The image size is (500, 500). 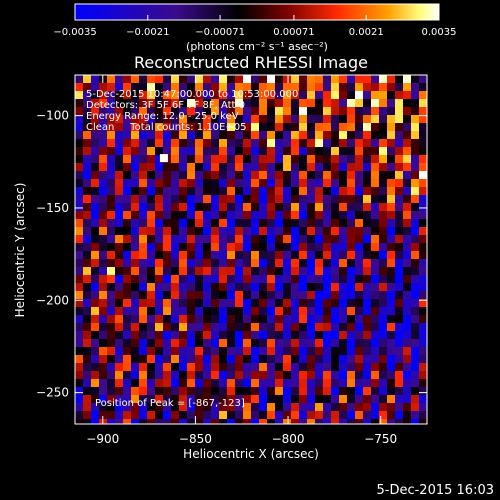 I want to click on annotation-detectors: Detectors: 3F 5F 6F 7F 8F, Att 0, so click(x=165, y=105).